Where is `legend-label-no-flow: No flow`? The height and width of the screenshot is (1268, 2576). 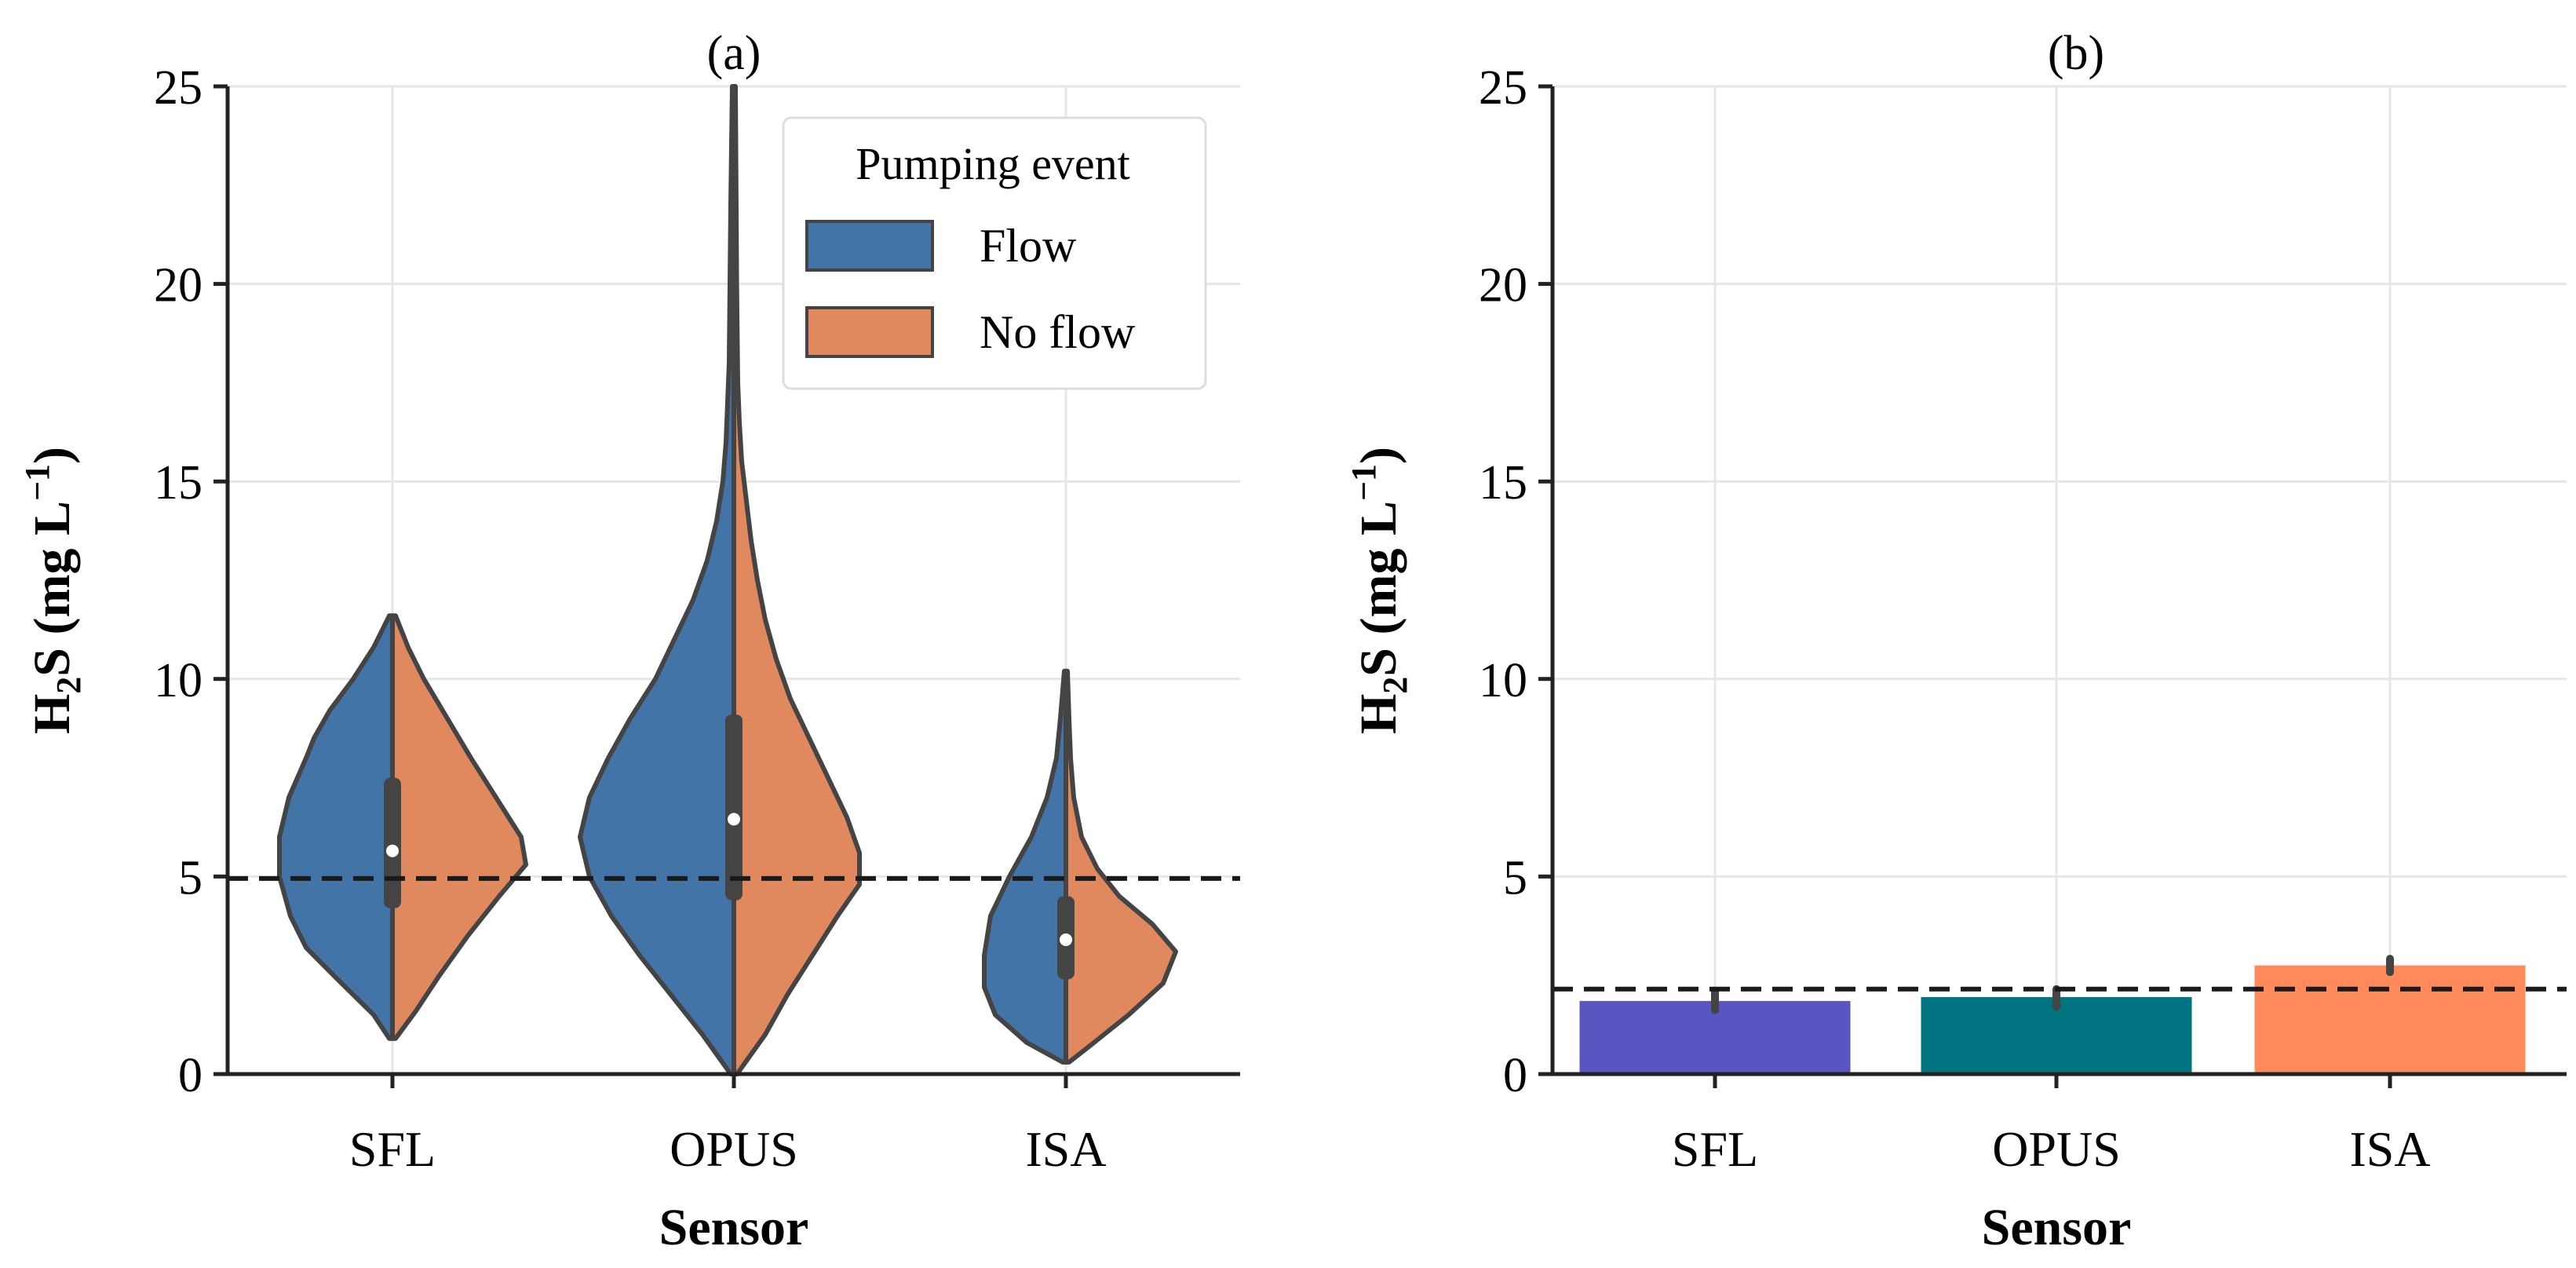
legend-label-no-flow: No flow is located at coordinates (1058, 332).